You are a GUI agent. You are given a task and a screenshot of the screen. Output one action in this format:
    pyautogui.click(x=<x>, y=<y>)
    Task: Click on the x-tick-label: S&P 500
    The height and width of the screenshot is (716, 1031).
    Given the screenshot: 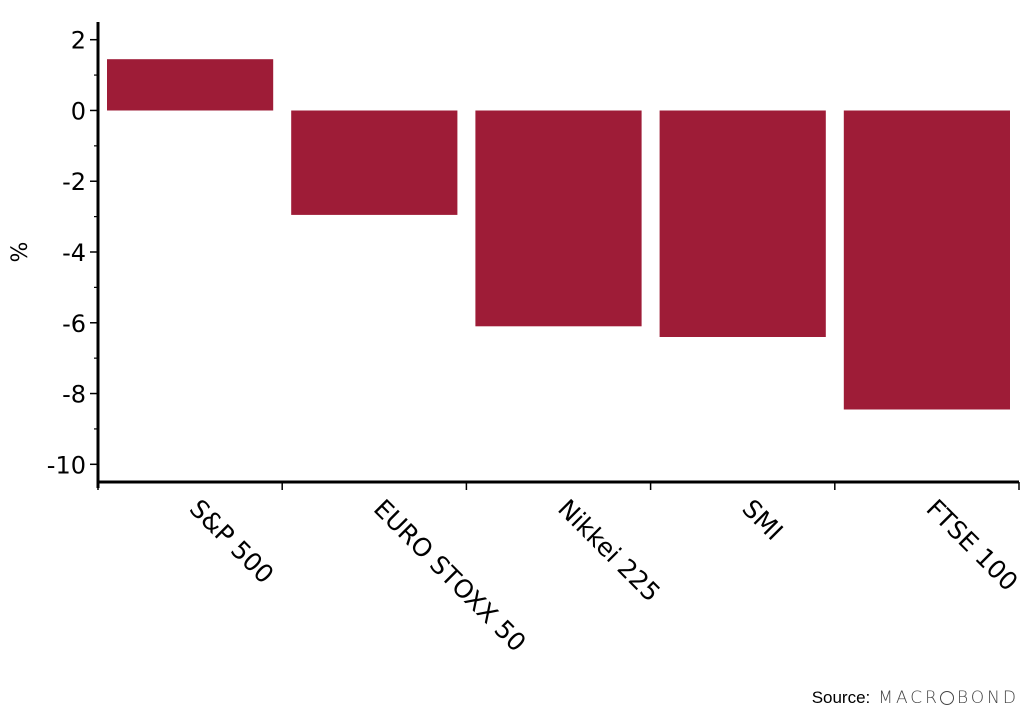 What is the action you would take?
    pyautogui.click(x=232, y=542)
    